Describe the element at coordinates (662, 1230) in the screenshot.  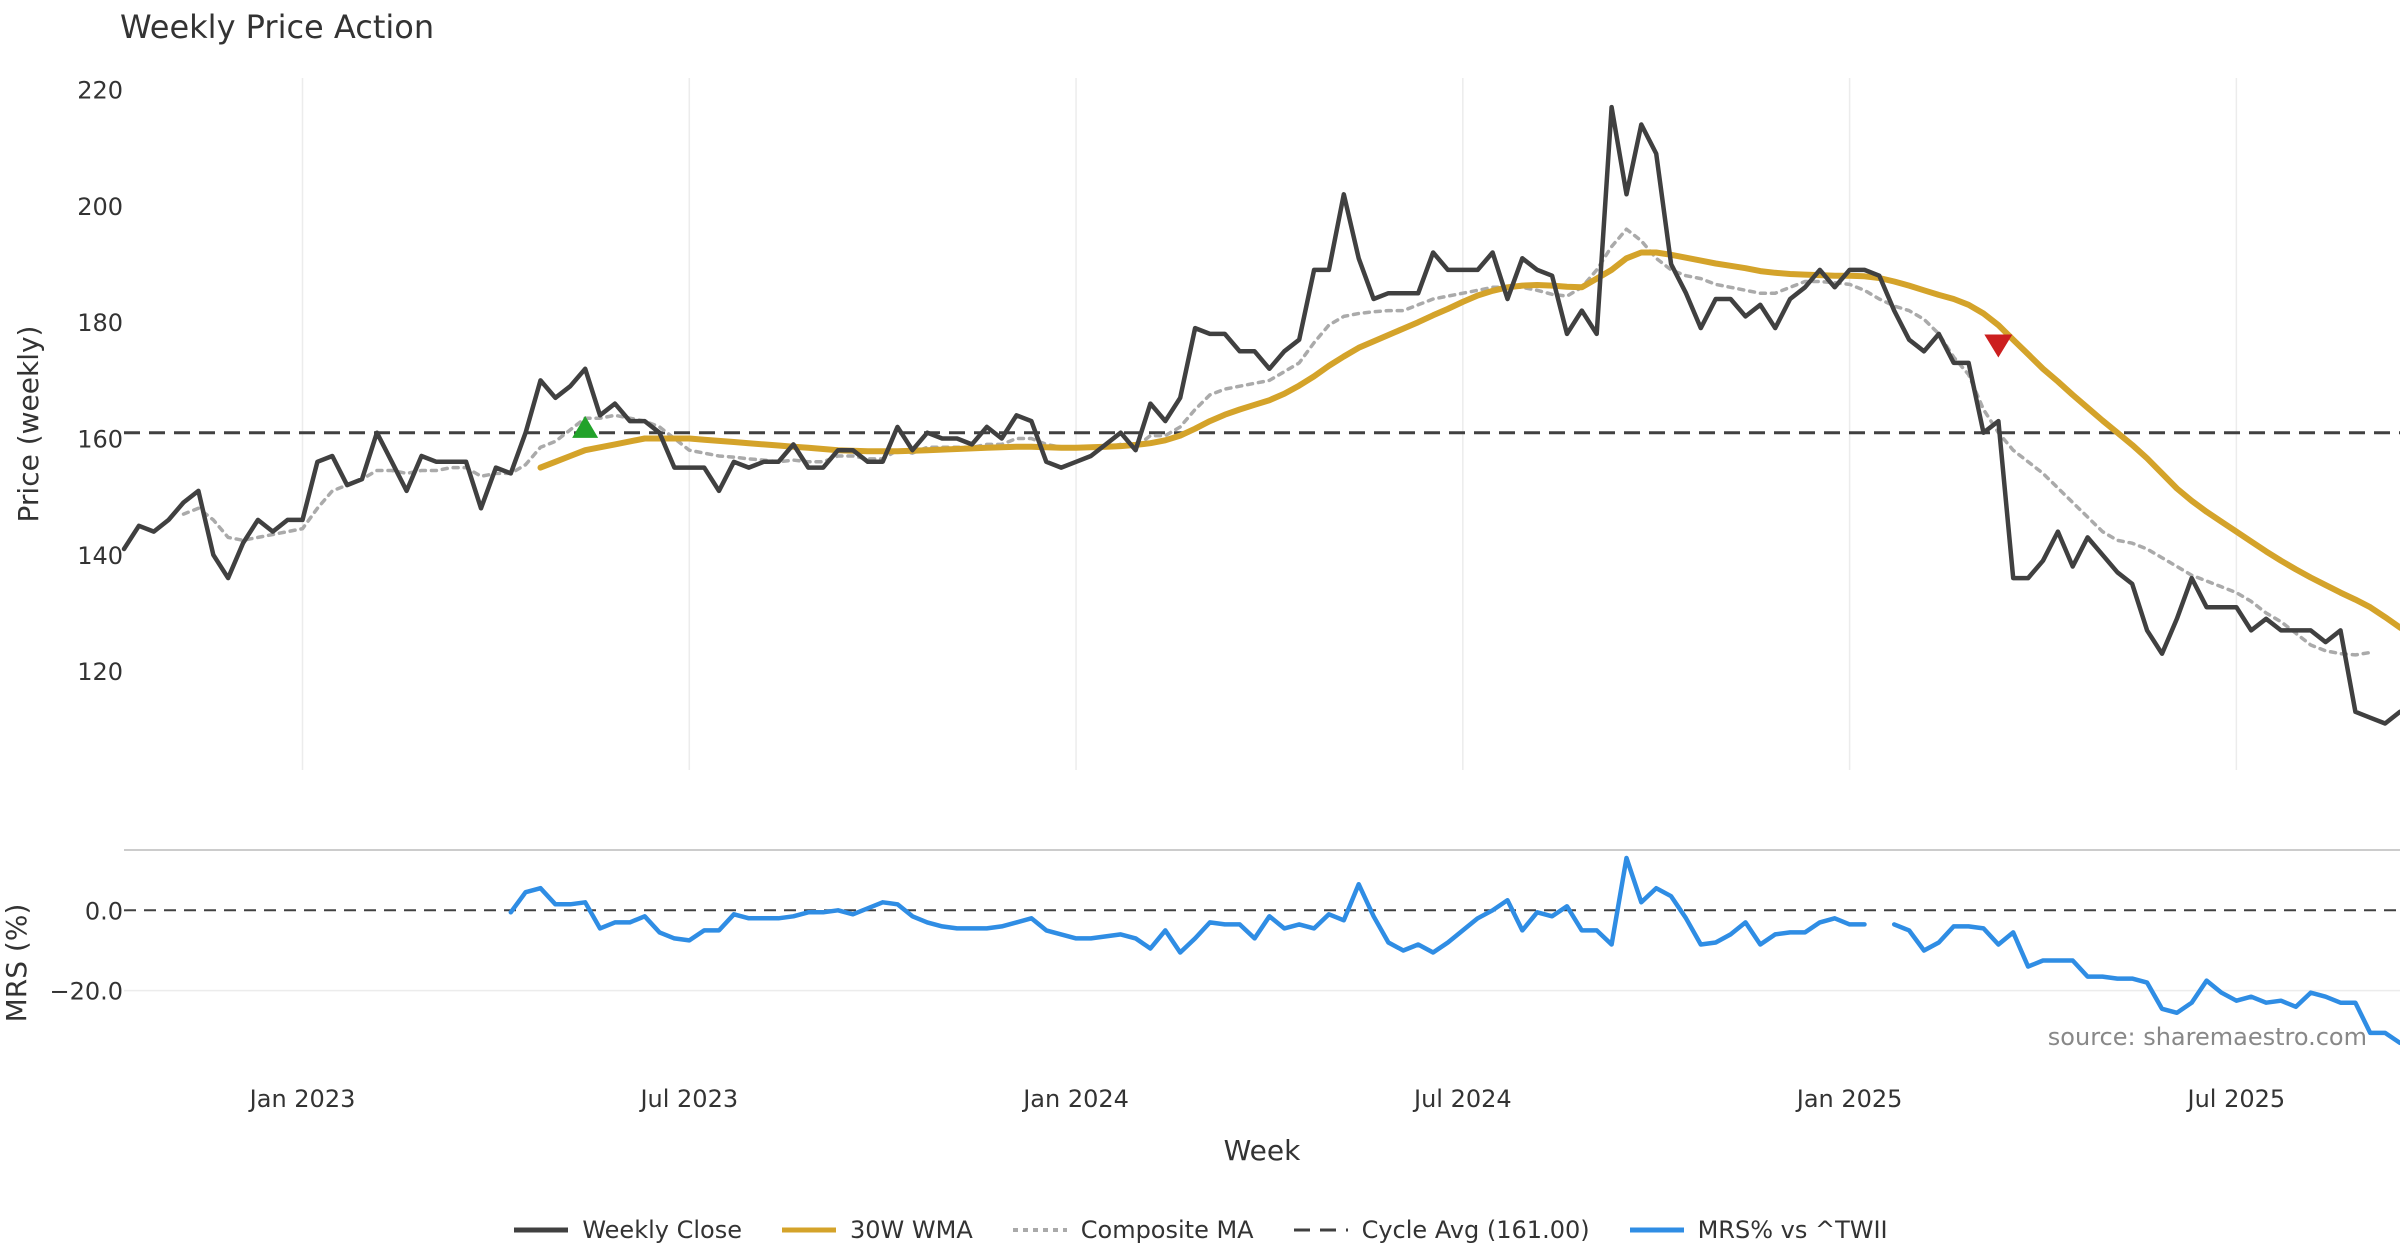
I see `legend-label: Weekly Close` at that location.